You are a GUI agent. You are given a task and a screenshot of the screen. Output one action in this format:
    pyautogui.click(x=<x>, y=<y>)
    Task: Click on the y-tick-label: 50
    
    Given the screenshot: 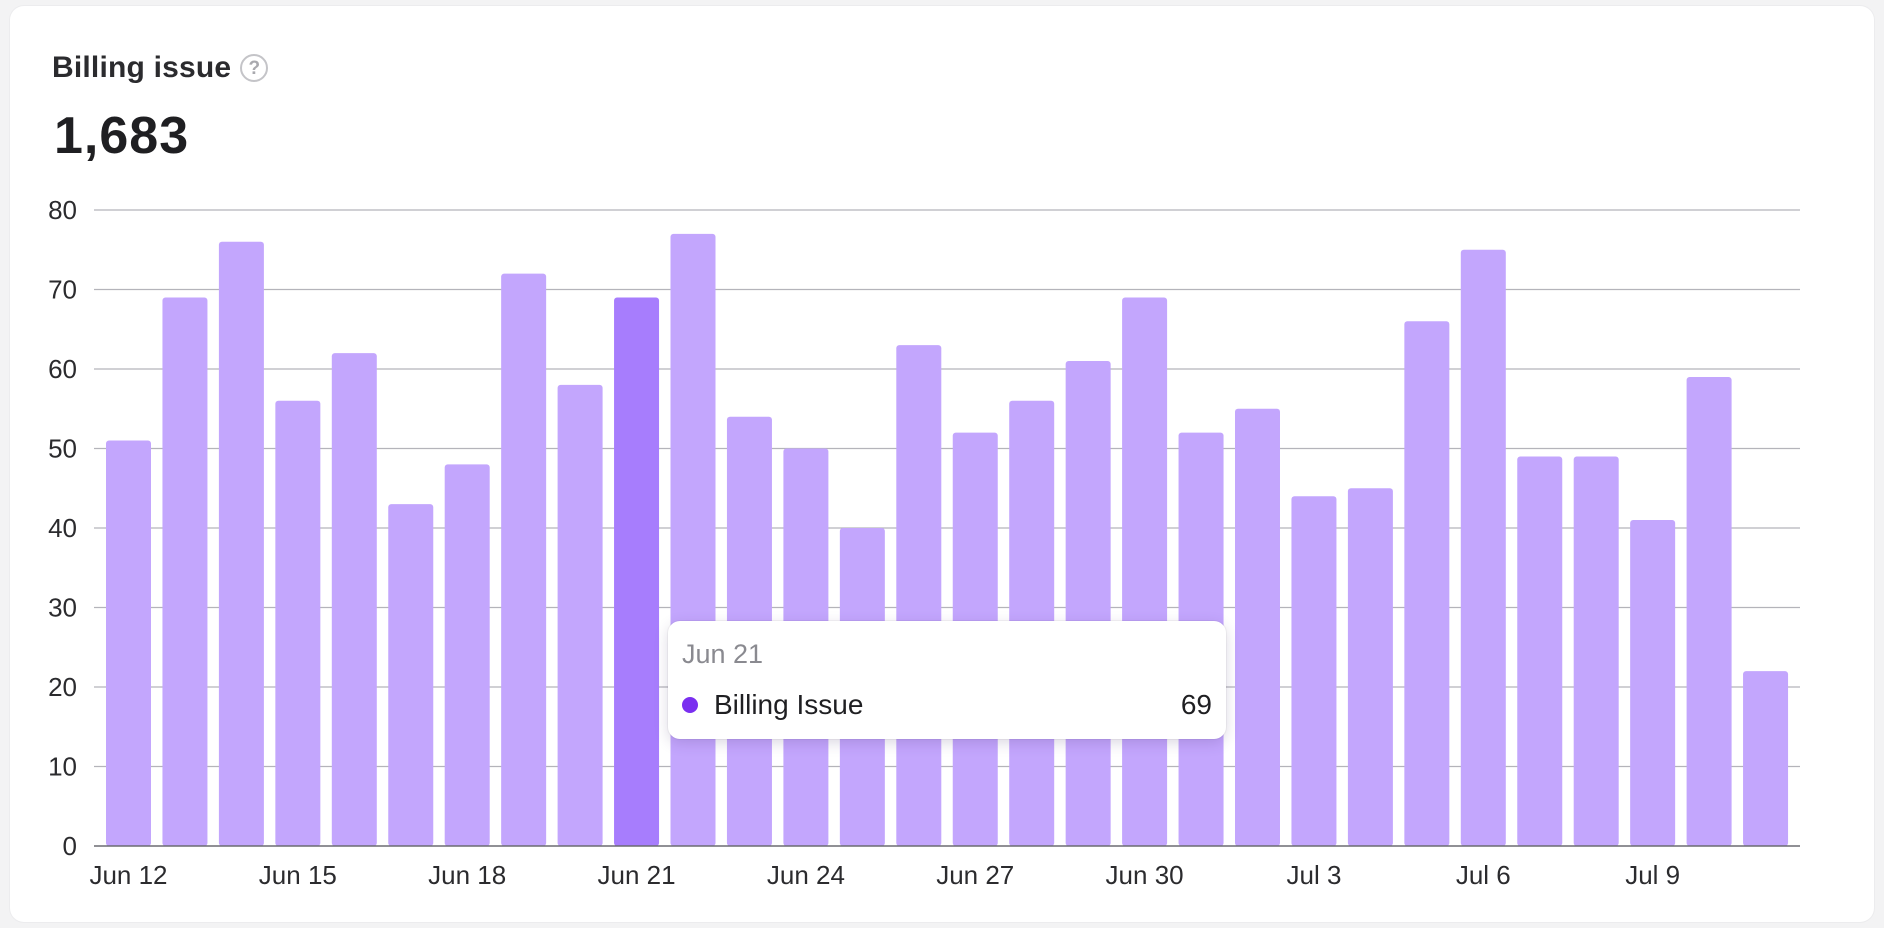 What is the action you would take?
    pyautogui.click(x=62, y=449)
    